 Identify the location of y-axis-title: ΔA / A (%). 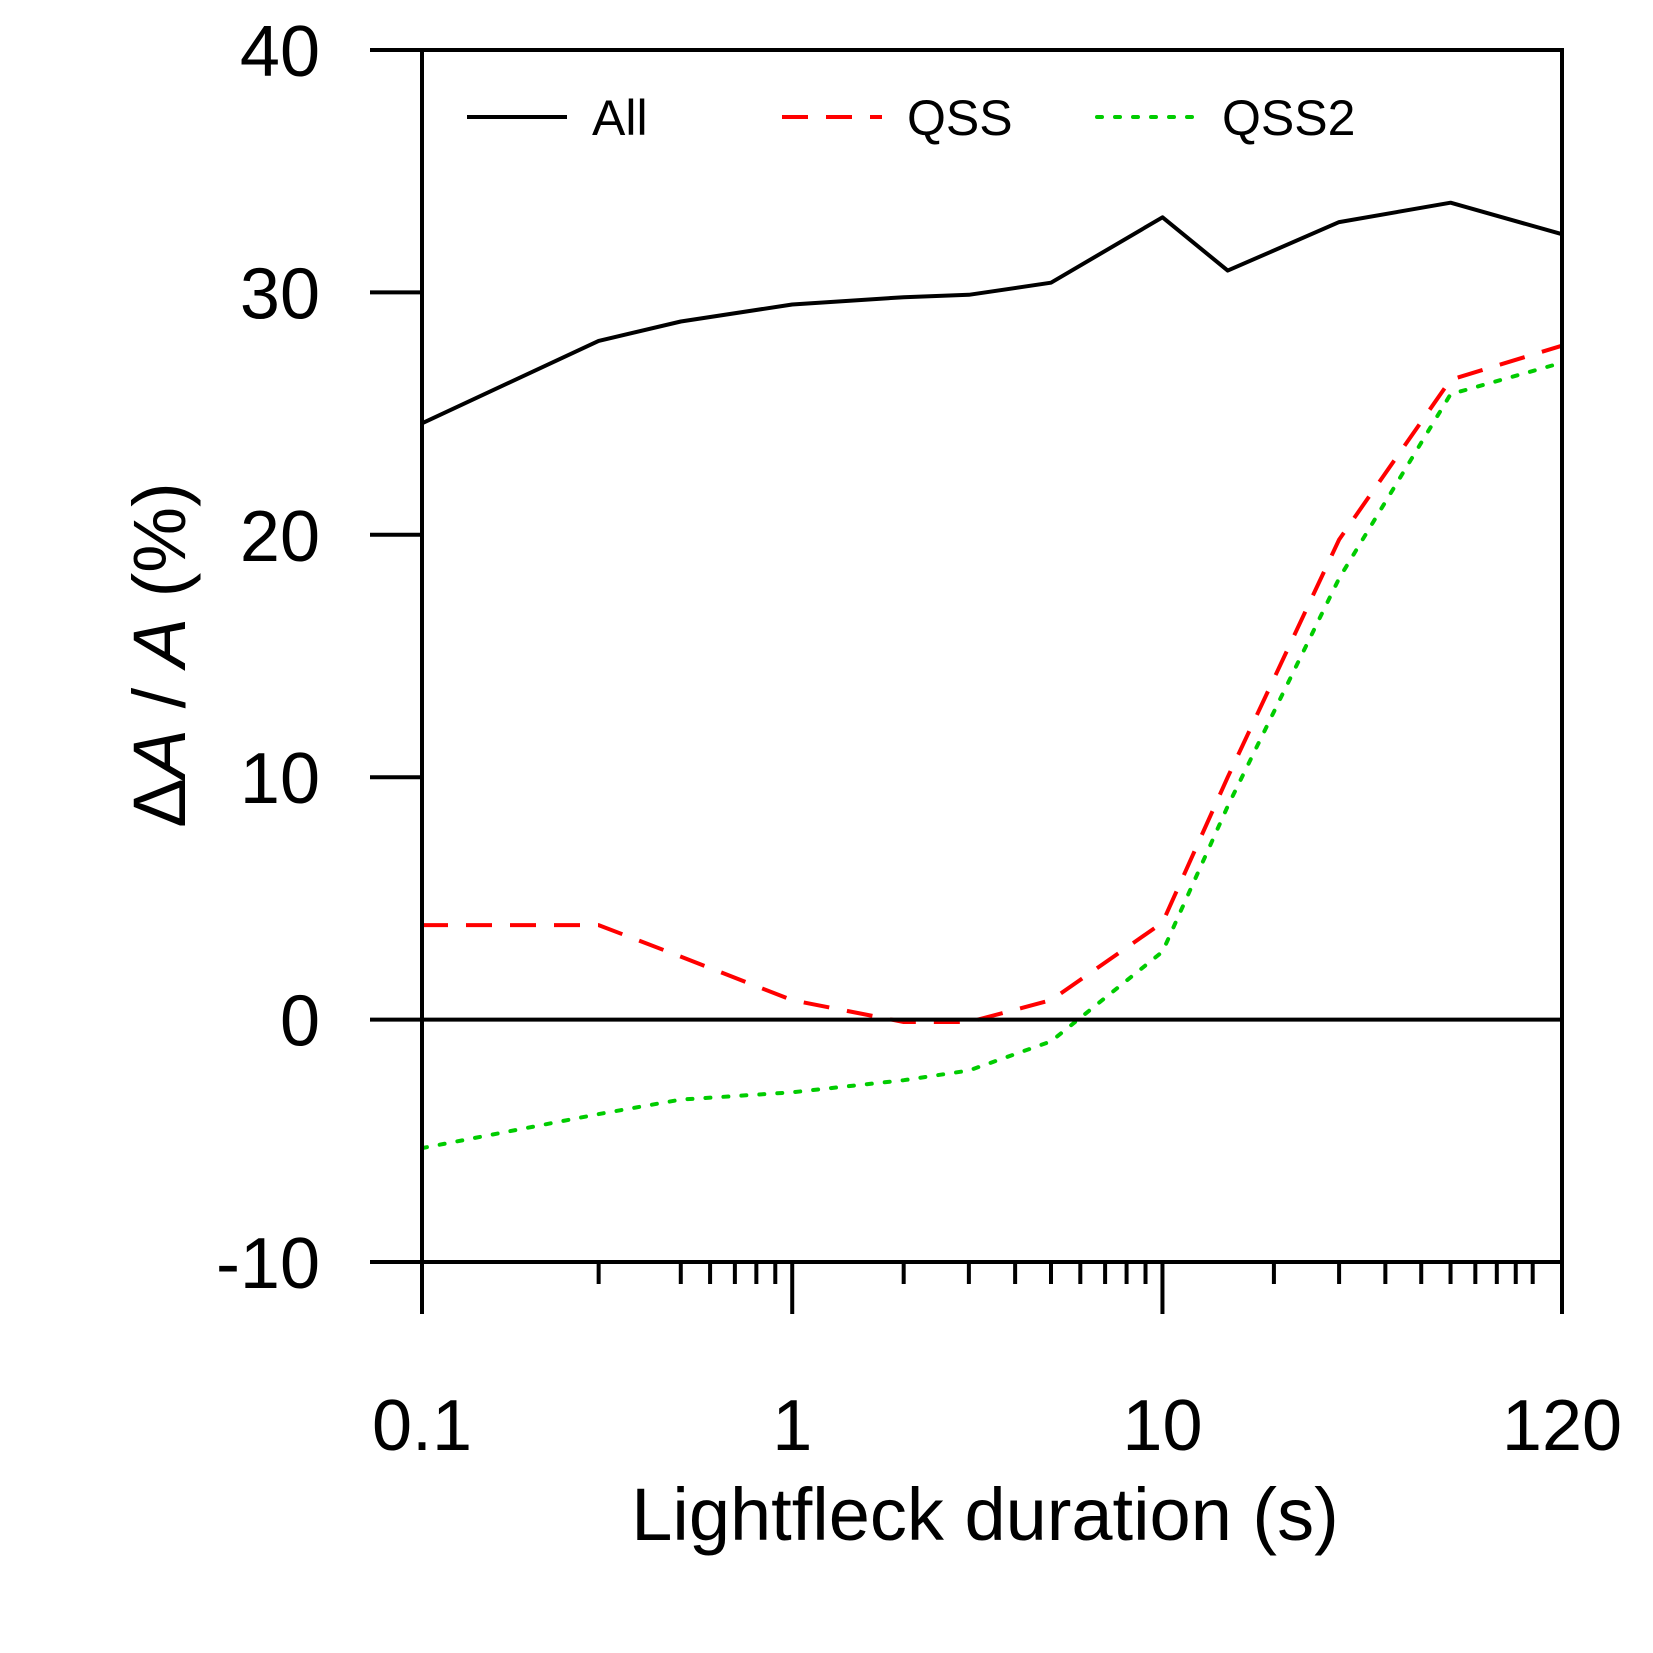
(159, 655).